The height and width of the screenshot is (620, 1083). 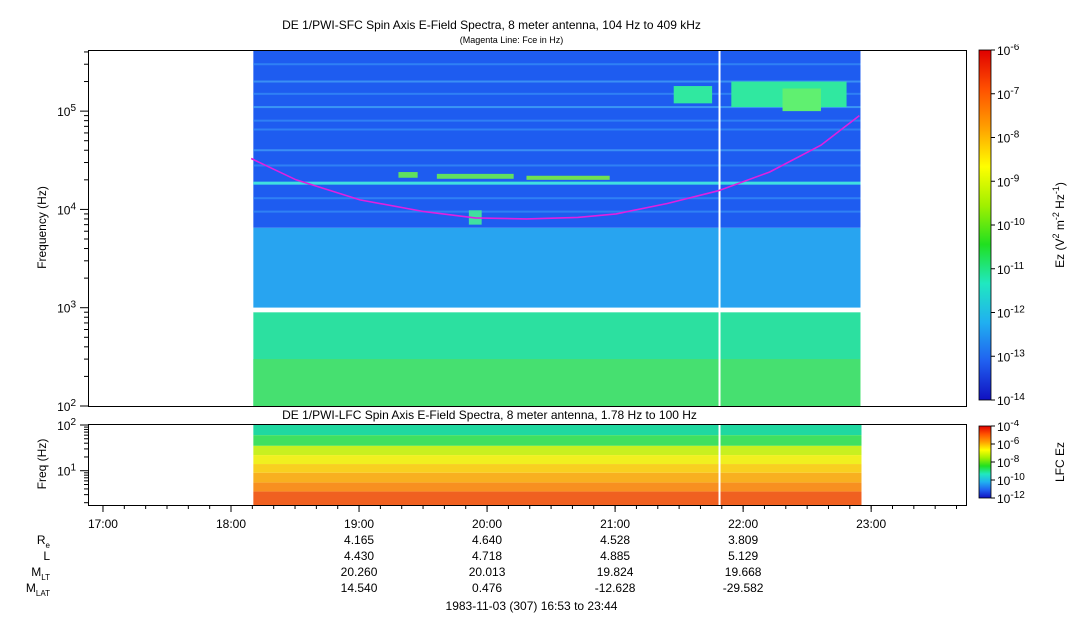 I want to click on ephemeris-row-label: Re, so click(x=44, y=541).